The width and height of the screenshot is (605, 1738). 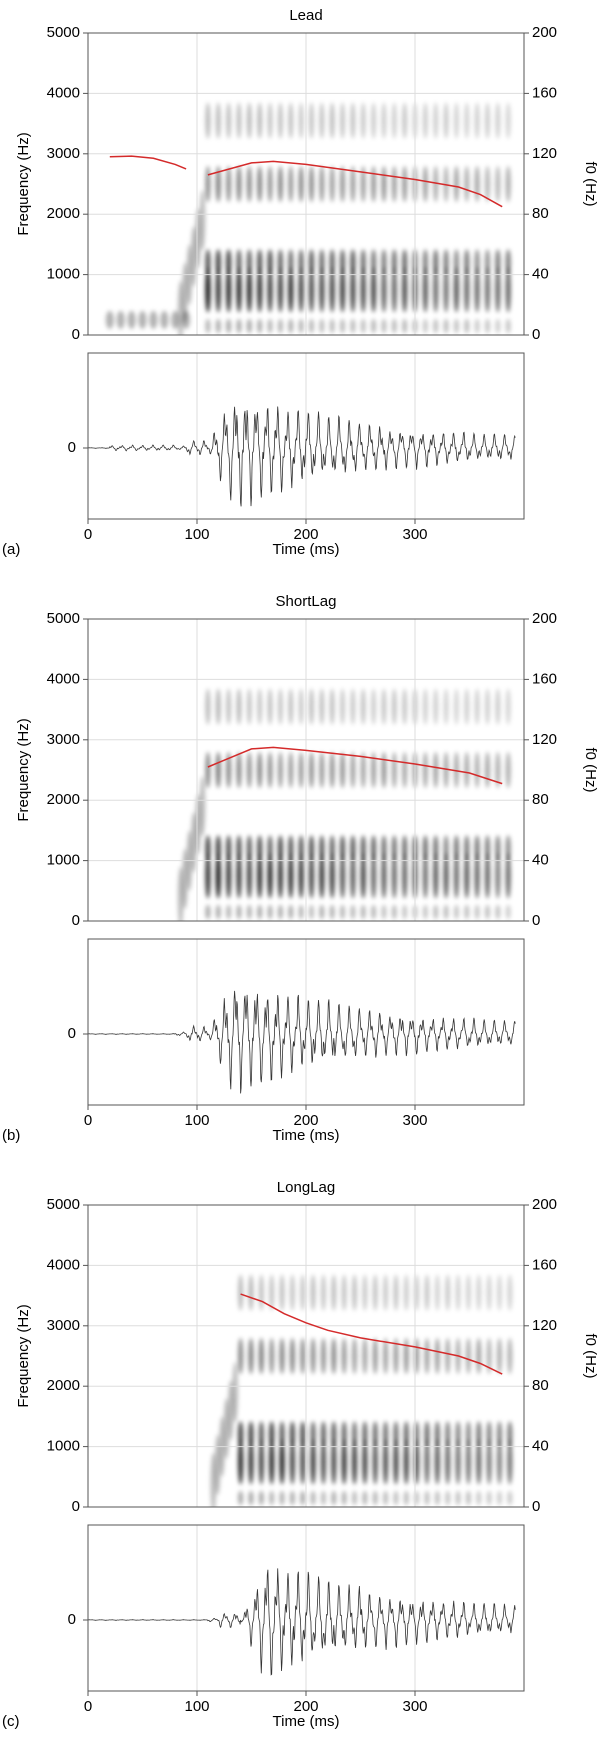 What do you see at coordinates (590, 1356) in the screenshot?
I see `y2-axis-label: f0 (Hz)` at bounding box center [590, 1356].